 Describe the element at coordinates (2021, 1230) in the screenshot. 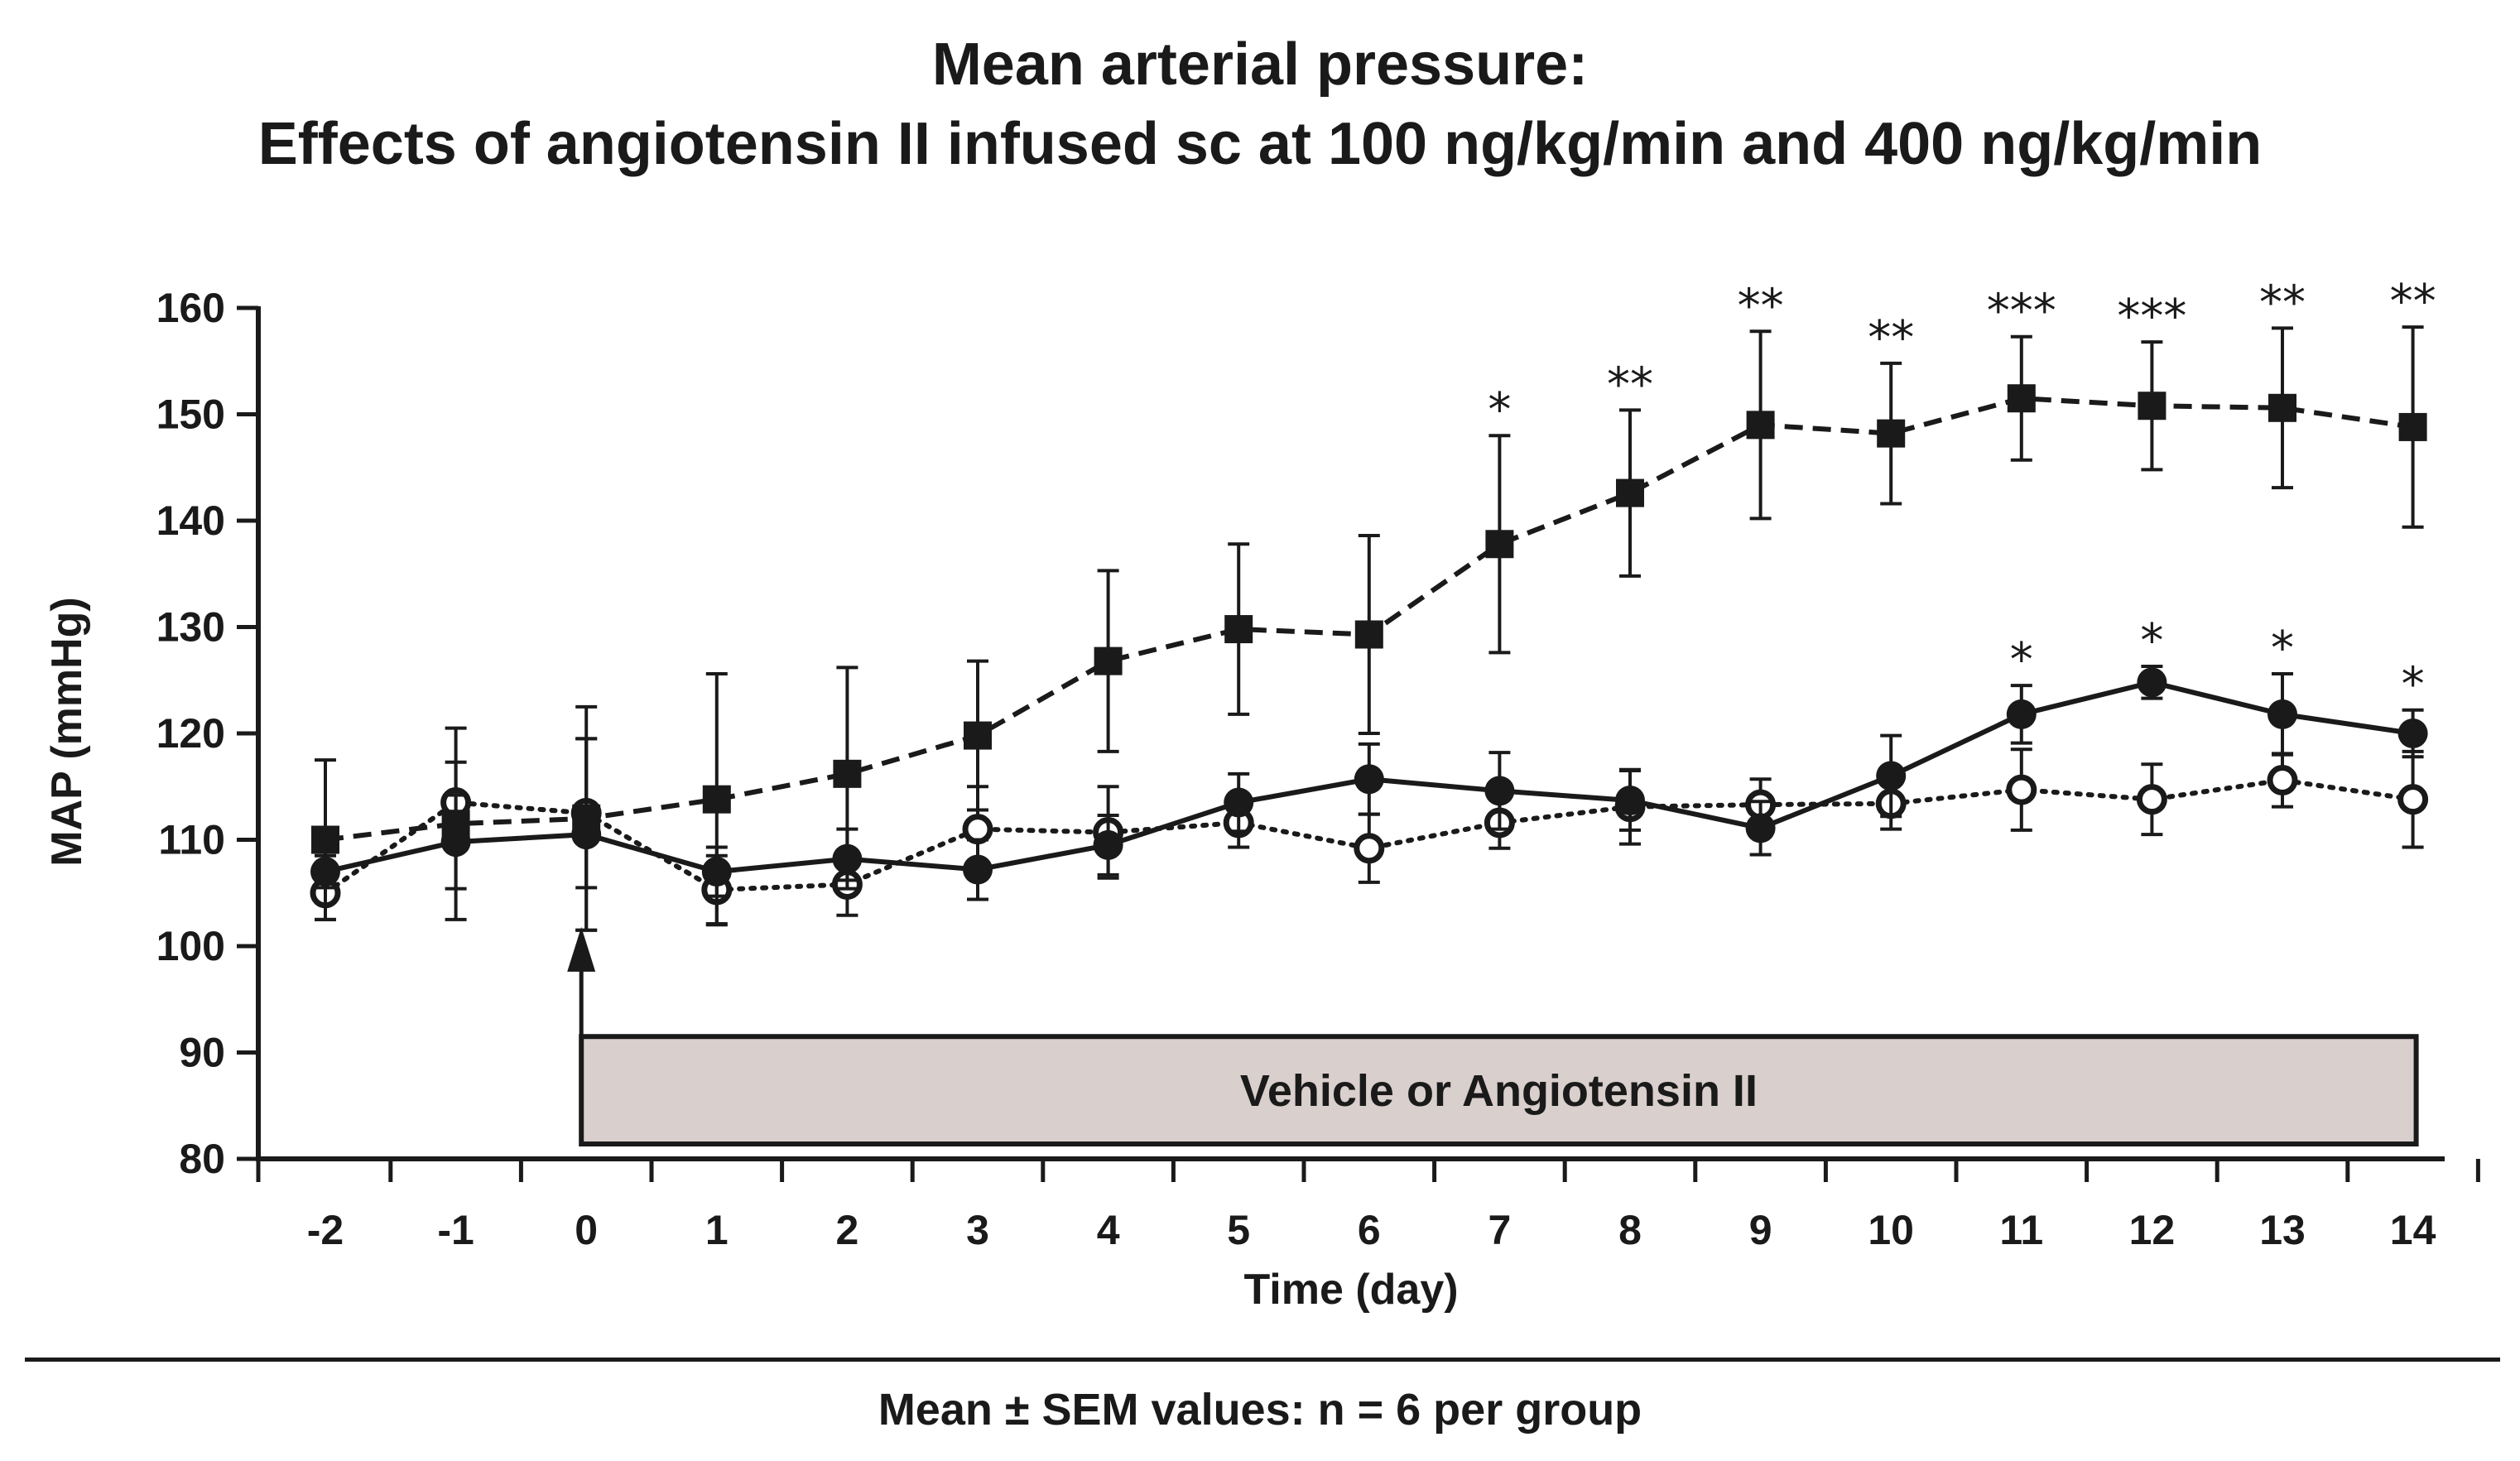

I see `x-tick-label: 11` at that location.